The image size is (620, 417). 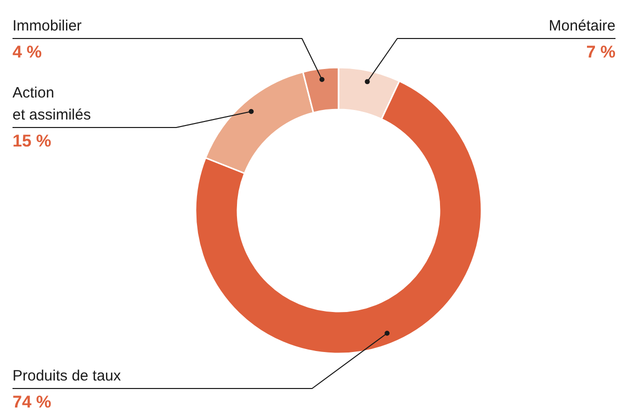 What do you see at coordinates (47, 26) in the screenshot?
I see `slice-label: Immobilier` at bounding box center [47, 26].